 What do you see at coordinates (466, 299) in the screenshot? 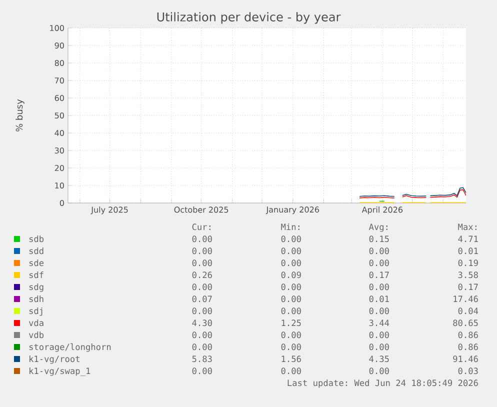
I see `text: 17.46` at bounding box center [466, 299].